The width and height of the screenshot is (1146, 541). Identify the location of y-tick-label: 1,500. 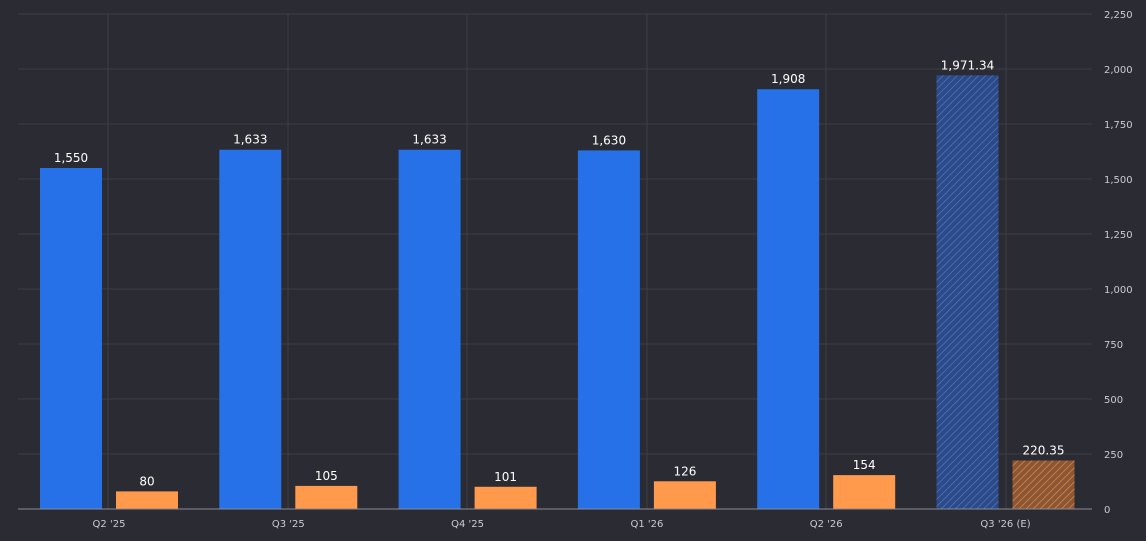
(1118, 180).